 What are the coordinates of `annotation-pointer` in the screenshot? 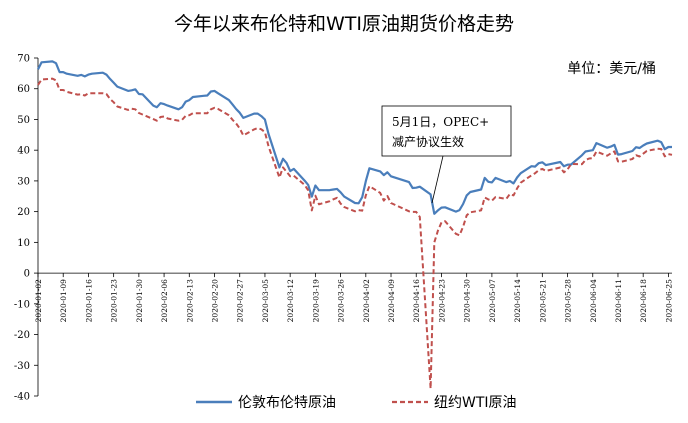 It's located at (437, 179).